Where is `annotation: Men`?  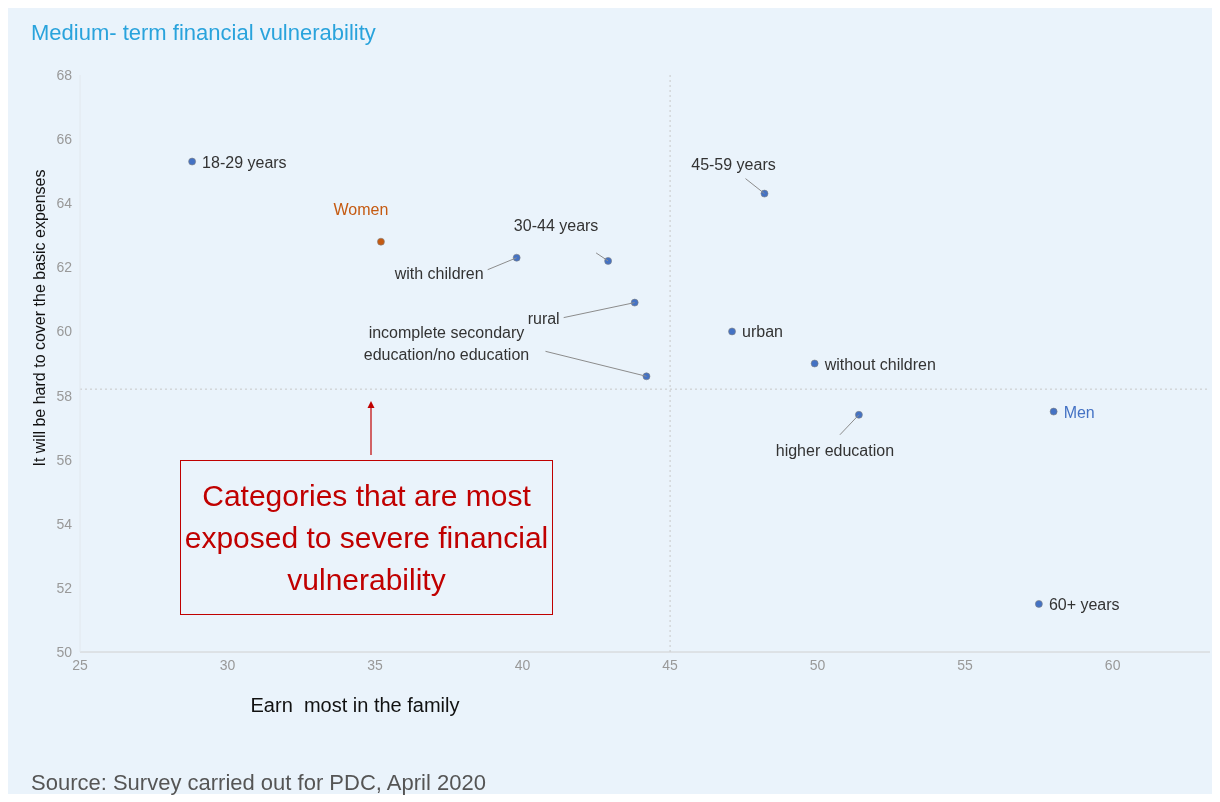
annotation: Men is located at coordinates (1079, 412).